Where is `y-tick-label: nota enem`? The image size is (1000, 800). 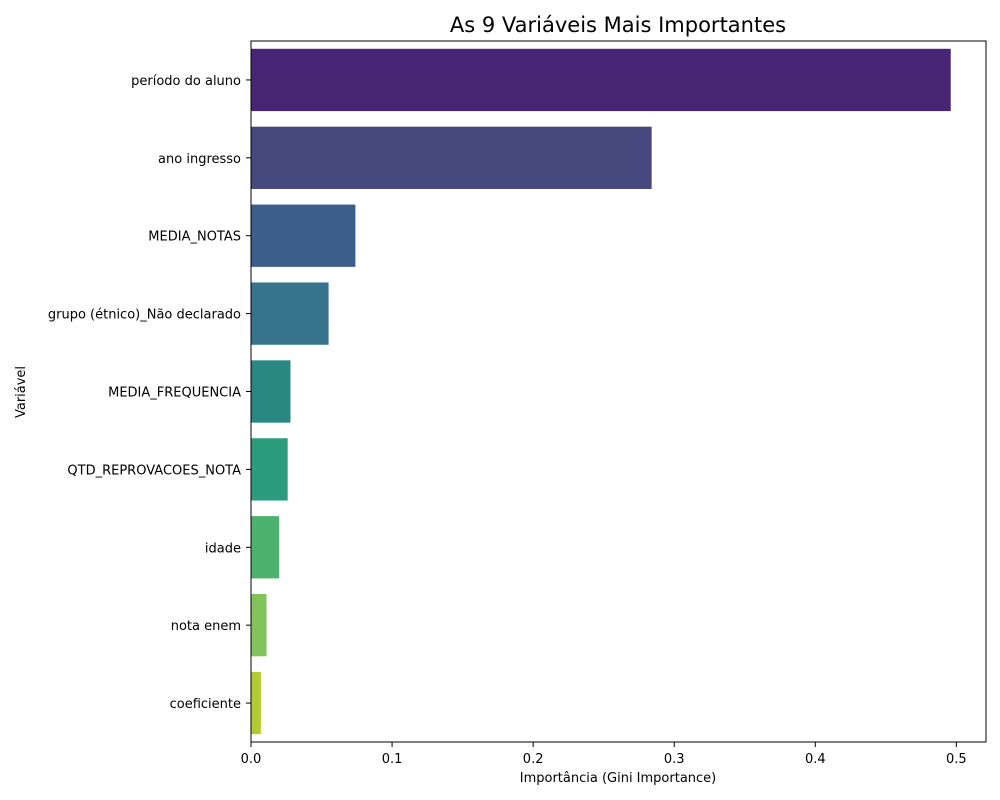 y-tick-label: nota enem is located at coordinates (206, 626).